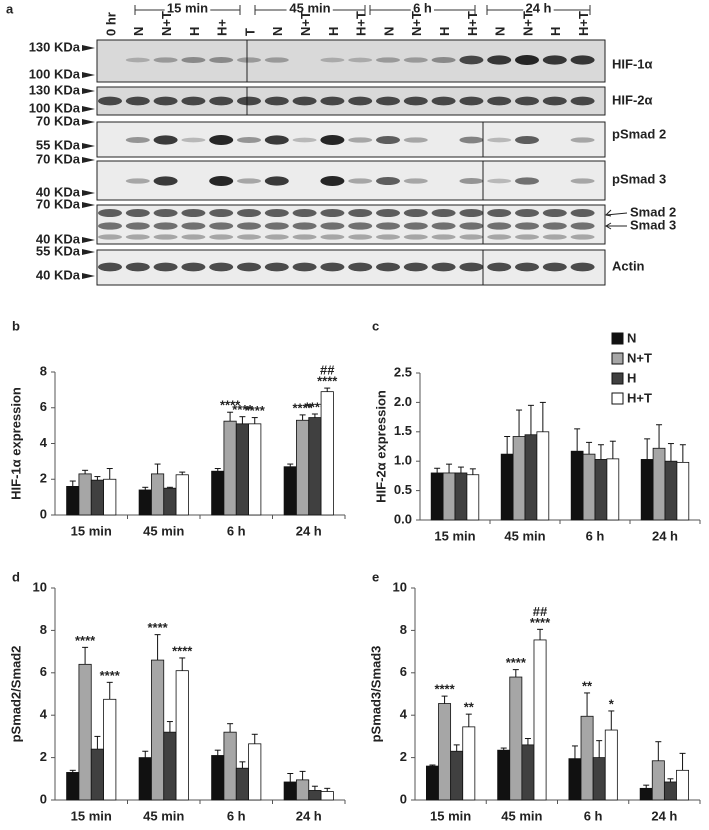 Image resolution: width=709 pixels, height=830 pixels. What do you see at coordinates (403, 518) in the screenshot?
I see `y-tick-label: 0.0` at bounding box center [403, 518].